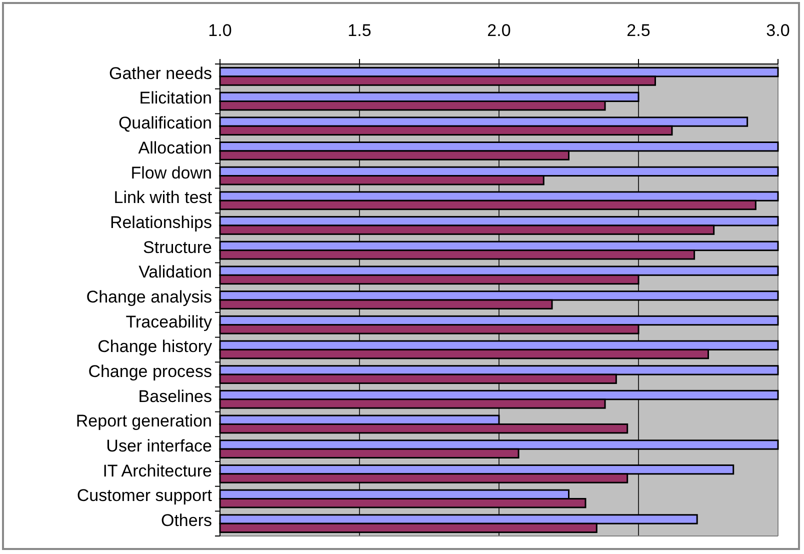 Image resolution: width=804 pixels, height=554 pixels. I want to click on y-tick-label: Change process, so click(150, 372).